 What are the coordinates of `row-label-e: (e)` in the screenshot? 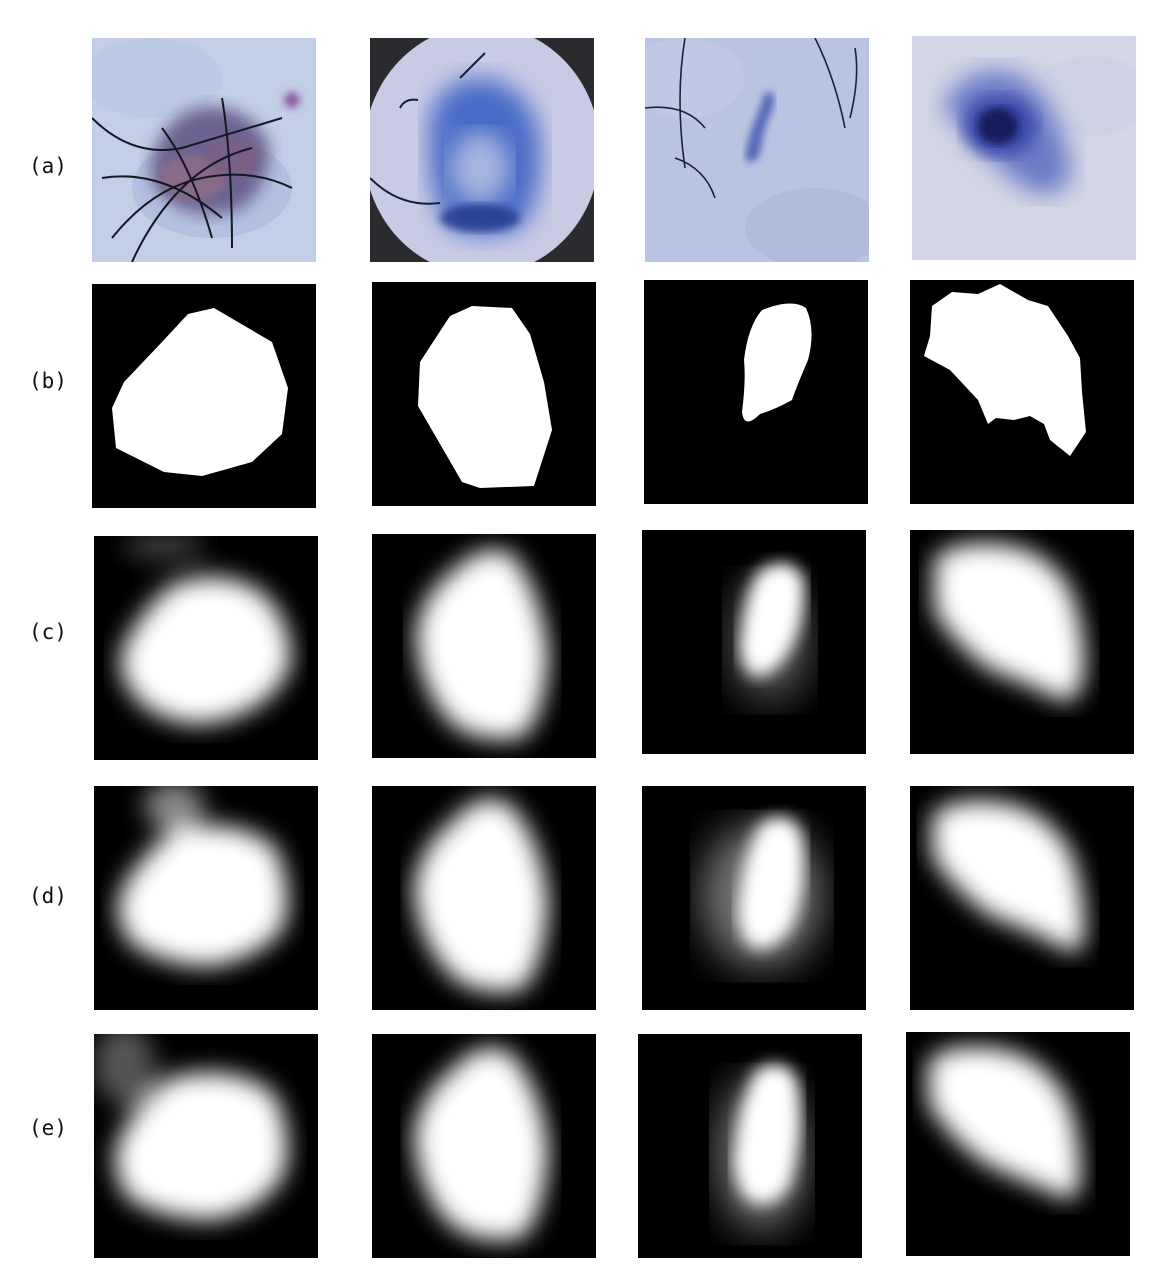 It's located at (48, 1128).